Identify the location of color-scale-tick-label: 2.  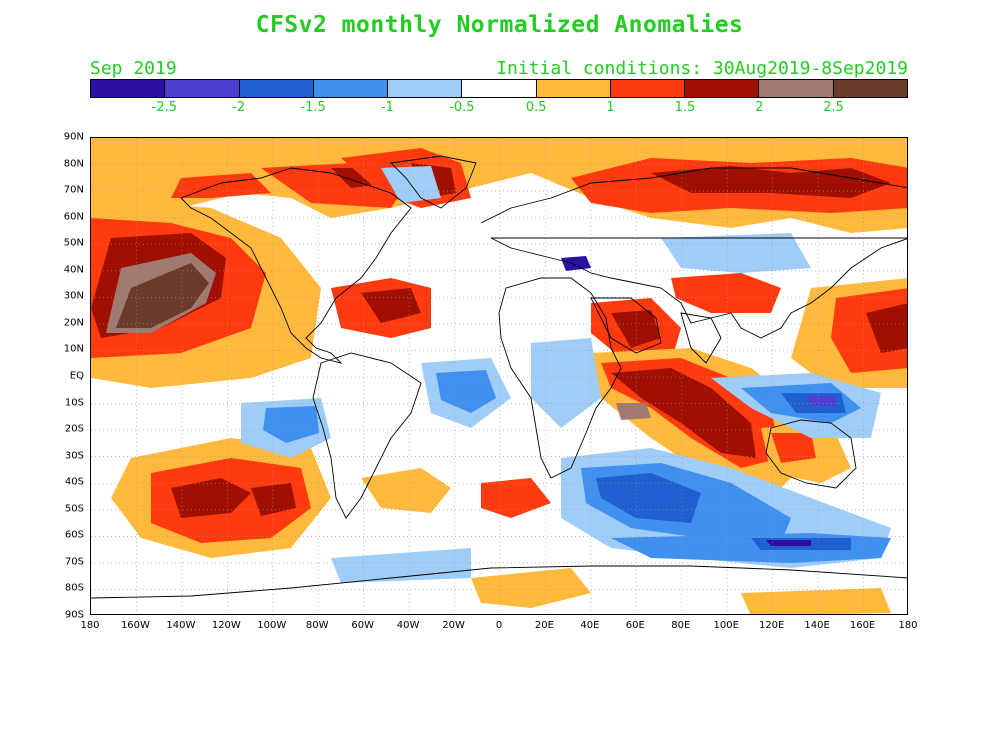
(759, 107).